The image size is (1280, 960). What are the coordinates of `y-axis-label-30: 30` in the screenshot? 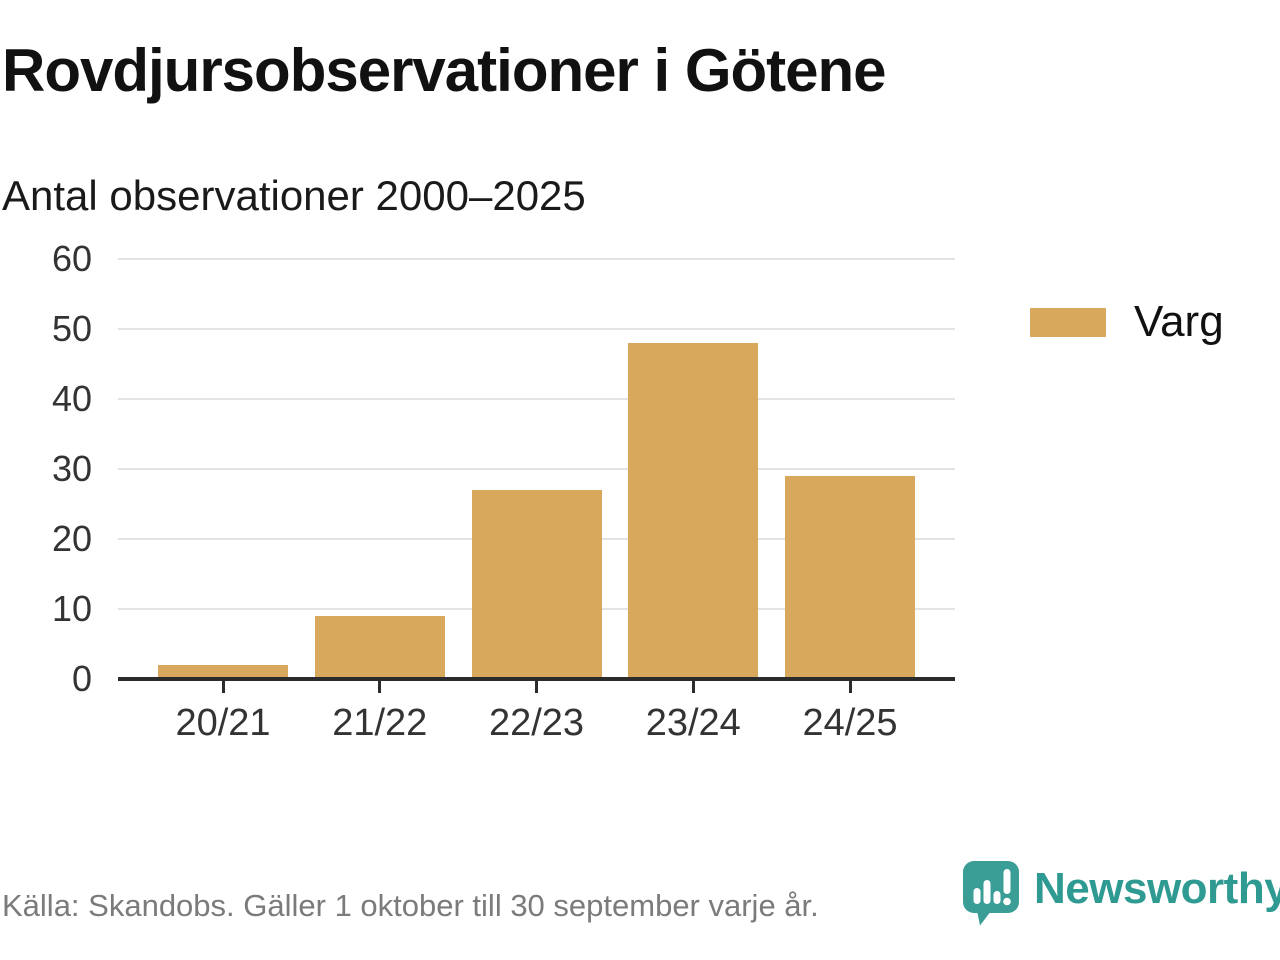 It's located at (71, 468).